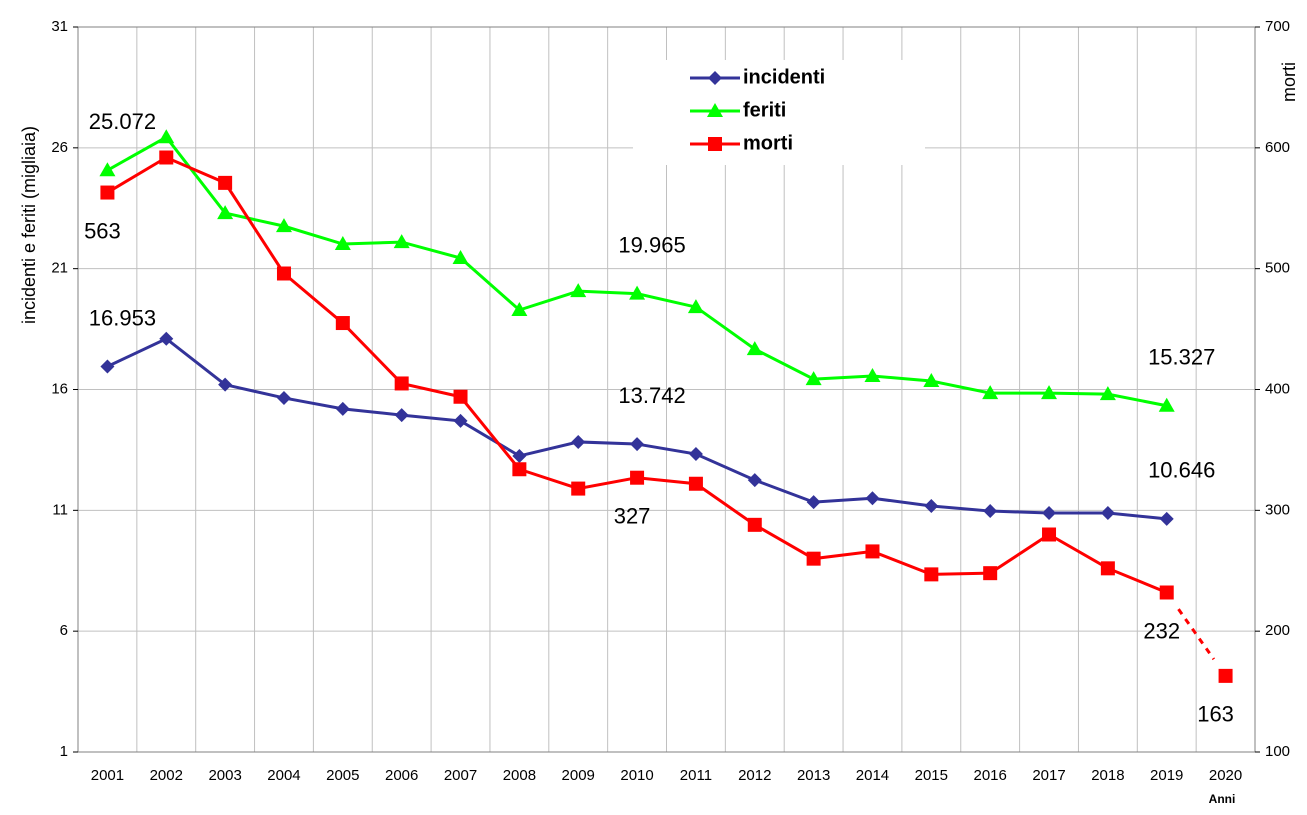  I want to click on x-tick-label: 2016, so click(989, 775).